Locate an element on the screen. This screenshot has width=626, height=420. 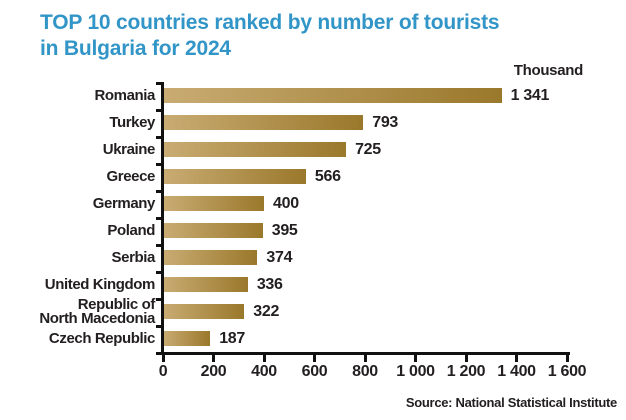
chart-row: Poland 395 is located at coordinates (313, 230).